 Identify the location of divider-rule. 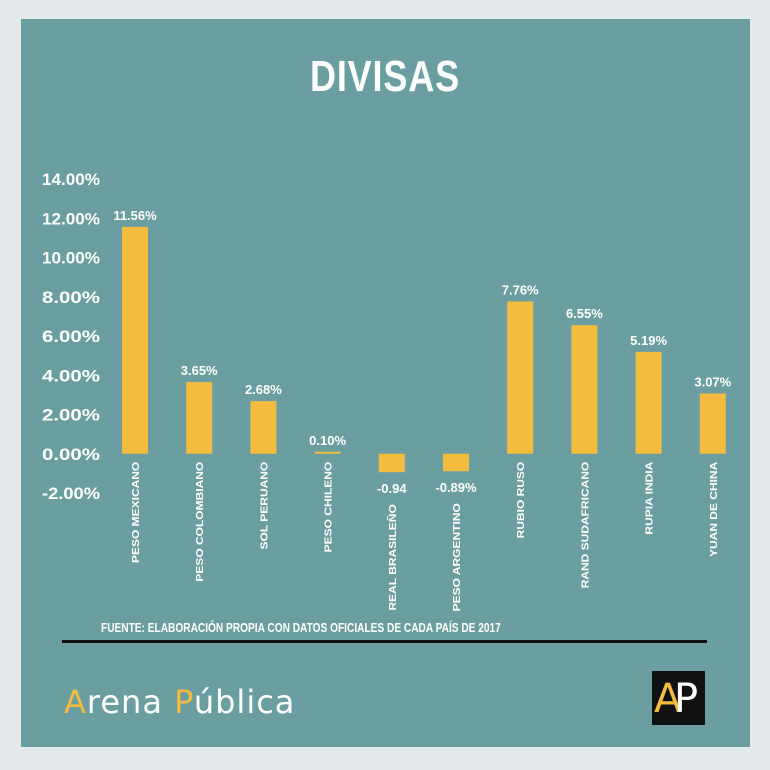
(384, 641).